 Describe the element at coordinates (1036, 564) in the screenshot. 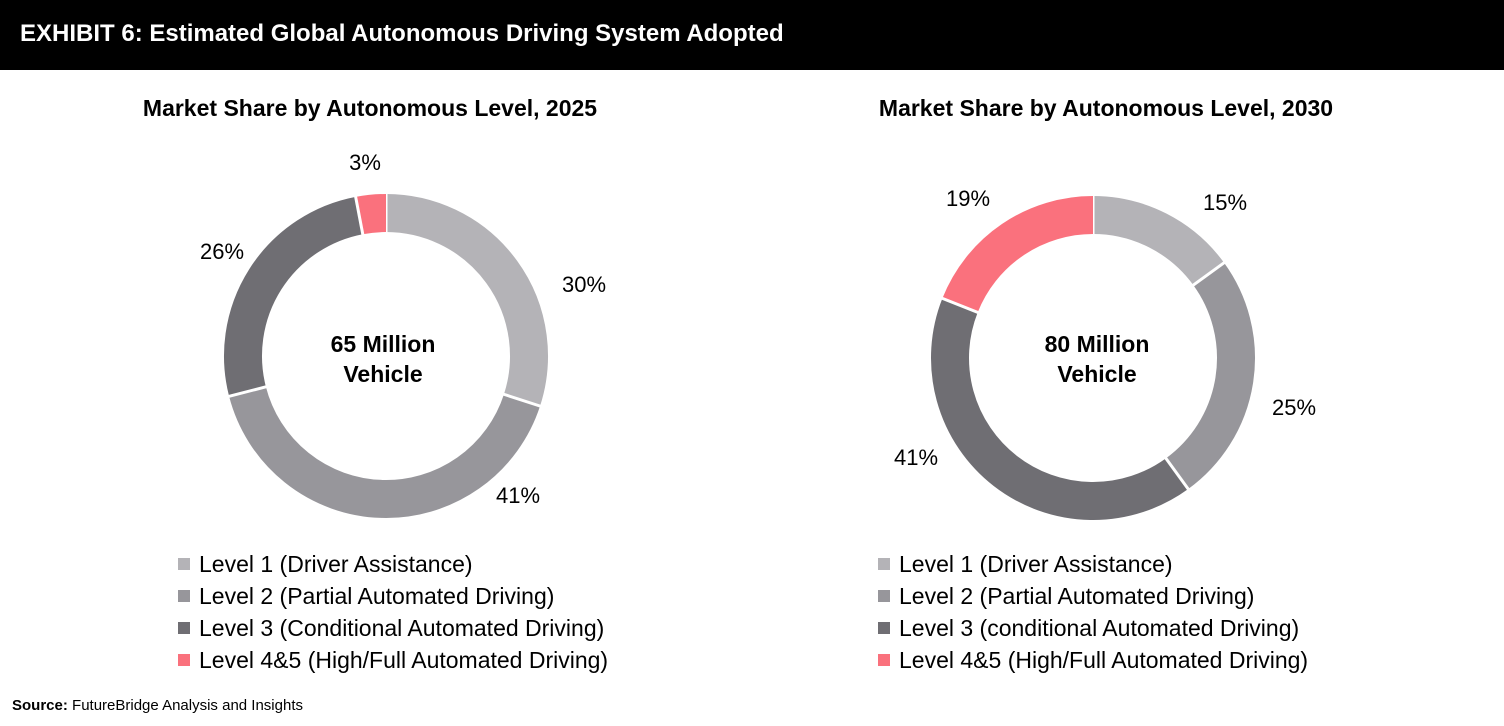

I see `legend-label-2030-level-1: Level 1 (Driver Assistance)` at that location.